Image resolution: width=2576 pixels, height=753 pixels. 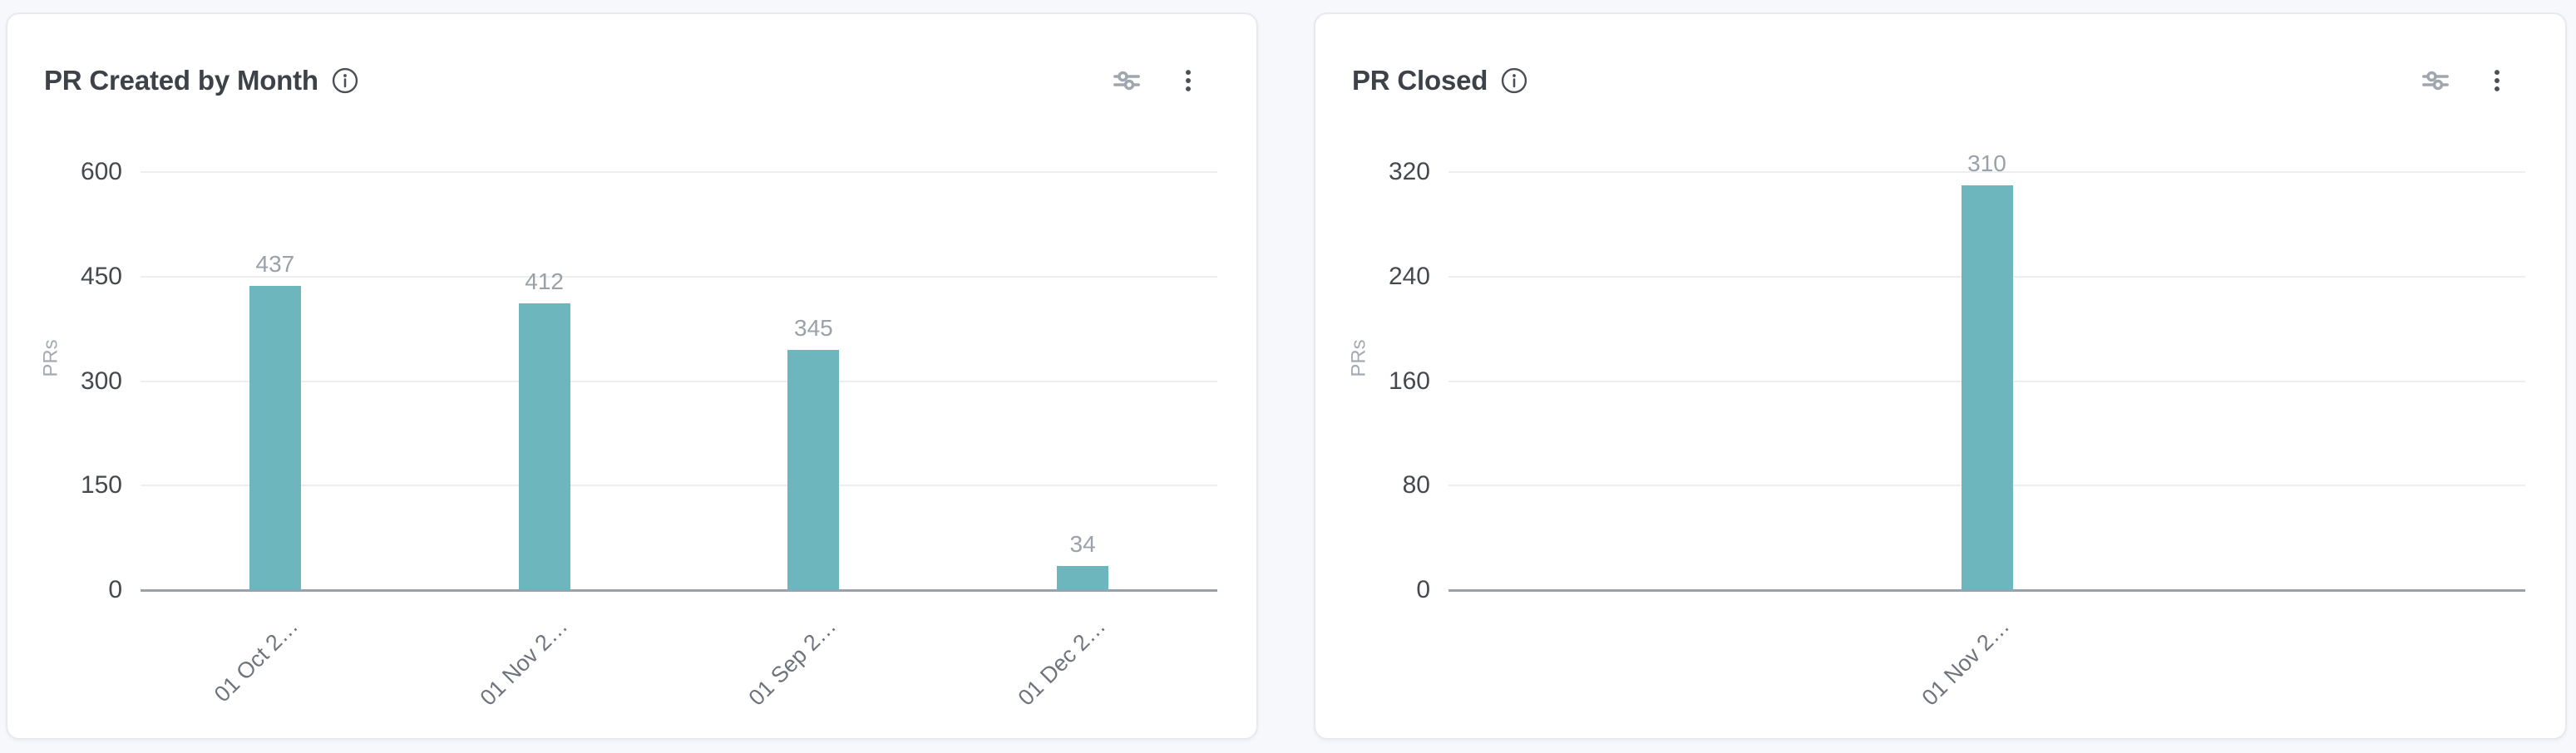 I want to click on bar-value-label: 437, so click(x=275, y=264).